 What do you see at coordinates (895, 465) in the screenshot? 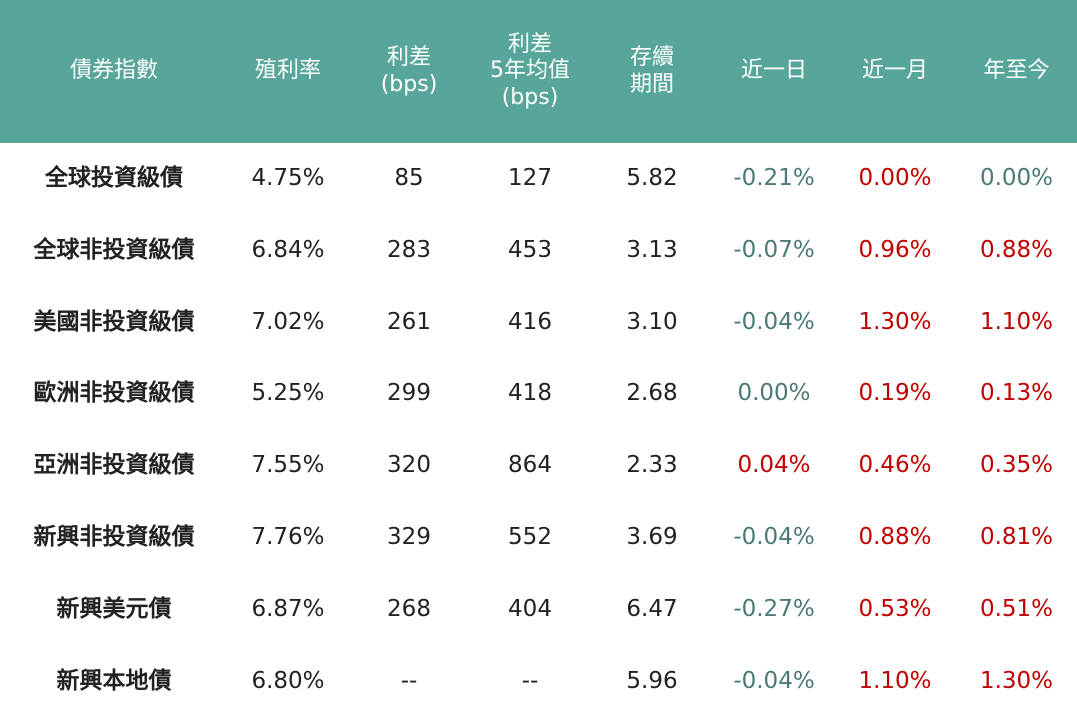
I see `change-cell: 0.46%` at bounding box center [895, 465].